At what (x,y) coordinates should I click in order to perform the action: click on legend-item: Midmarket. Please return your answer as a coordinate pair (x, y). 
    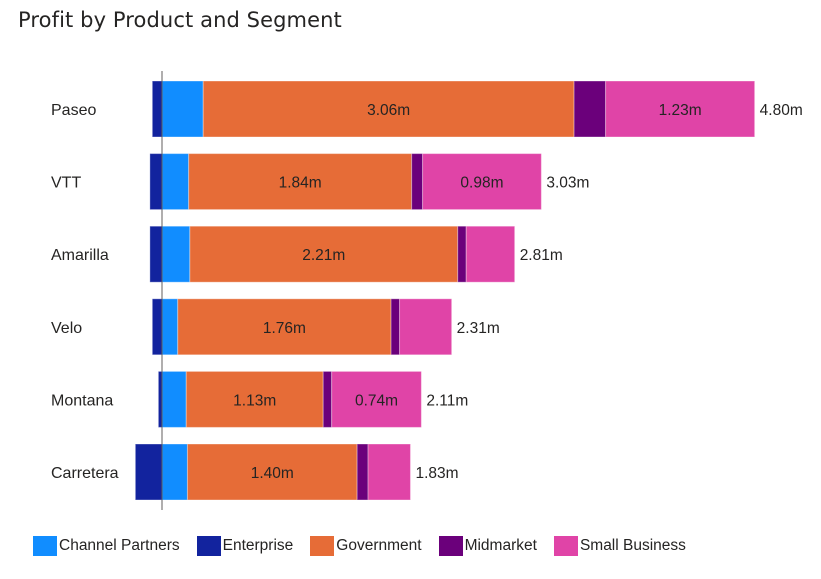
    Looking at the image, I should click on (487, 546).